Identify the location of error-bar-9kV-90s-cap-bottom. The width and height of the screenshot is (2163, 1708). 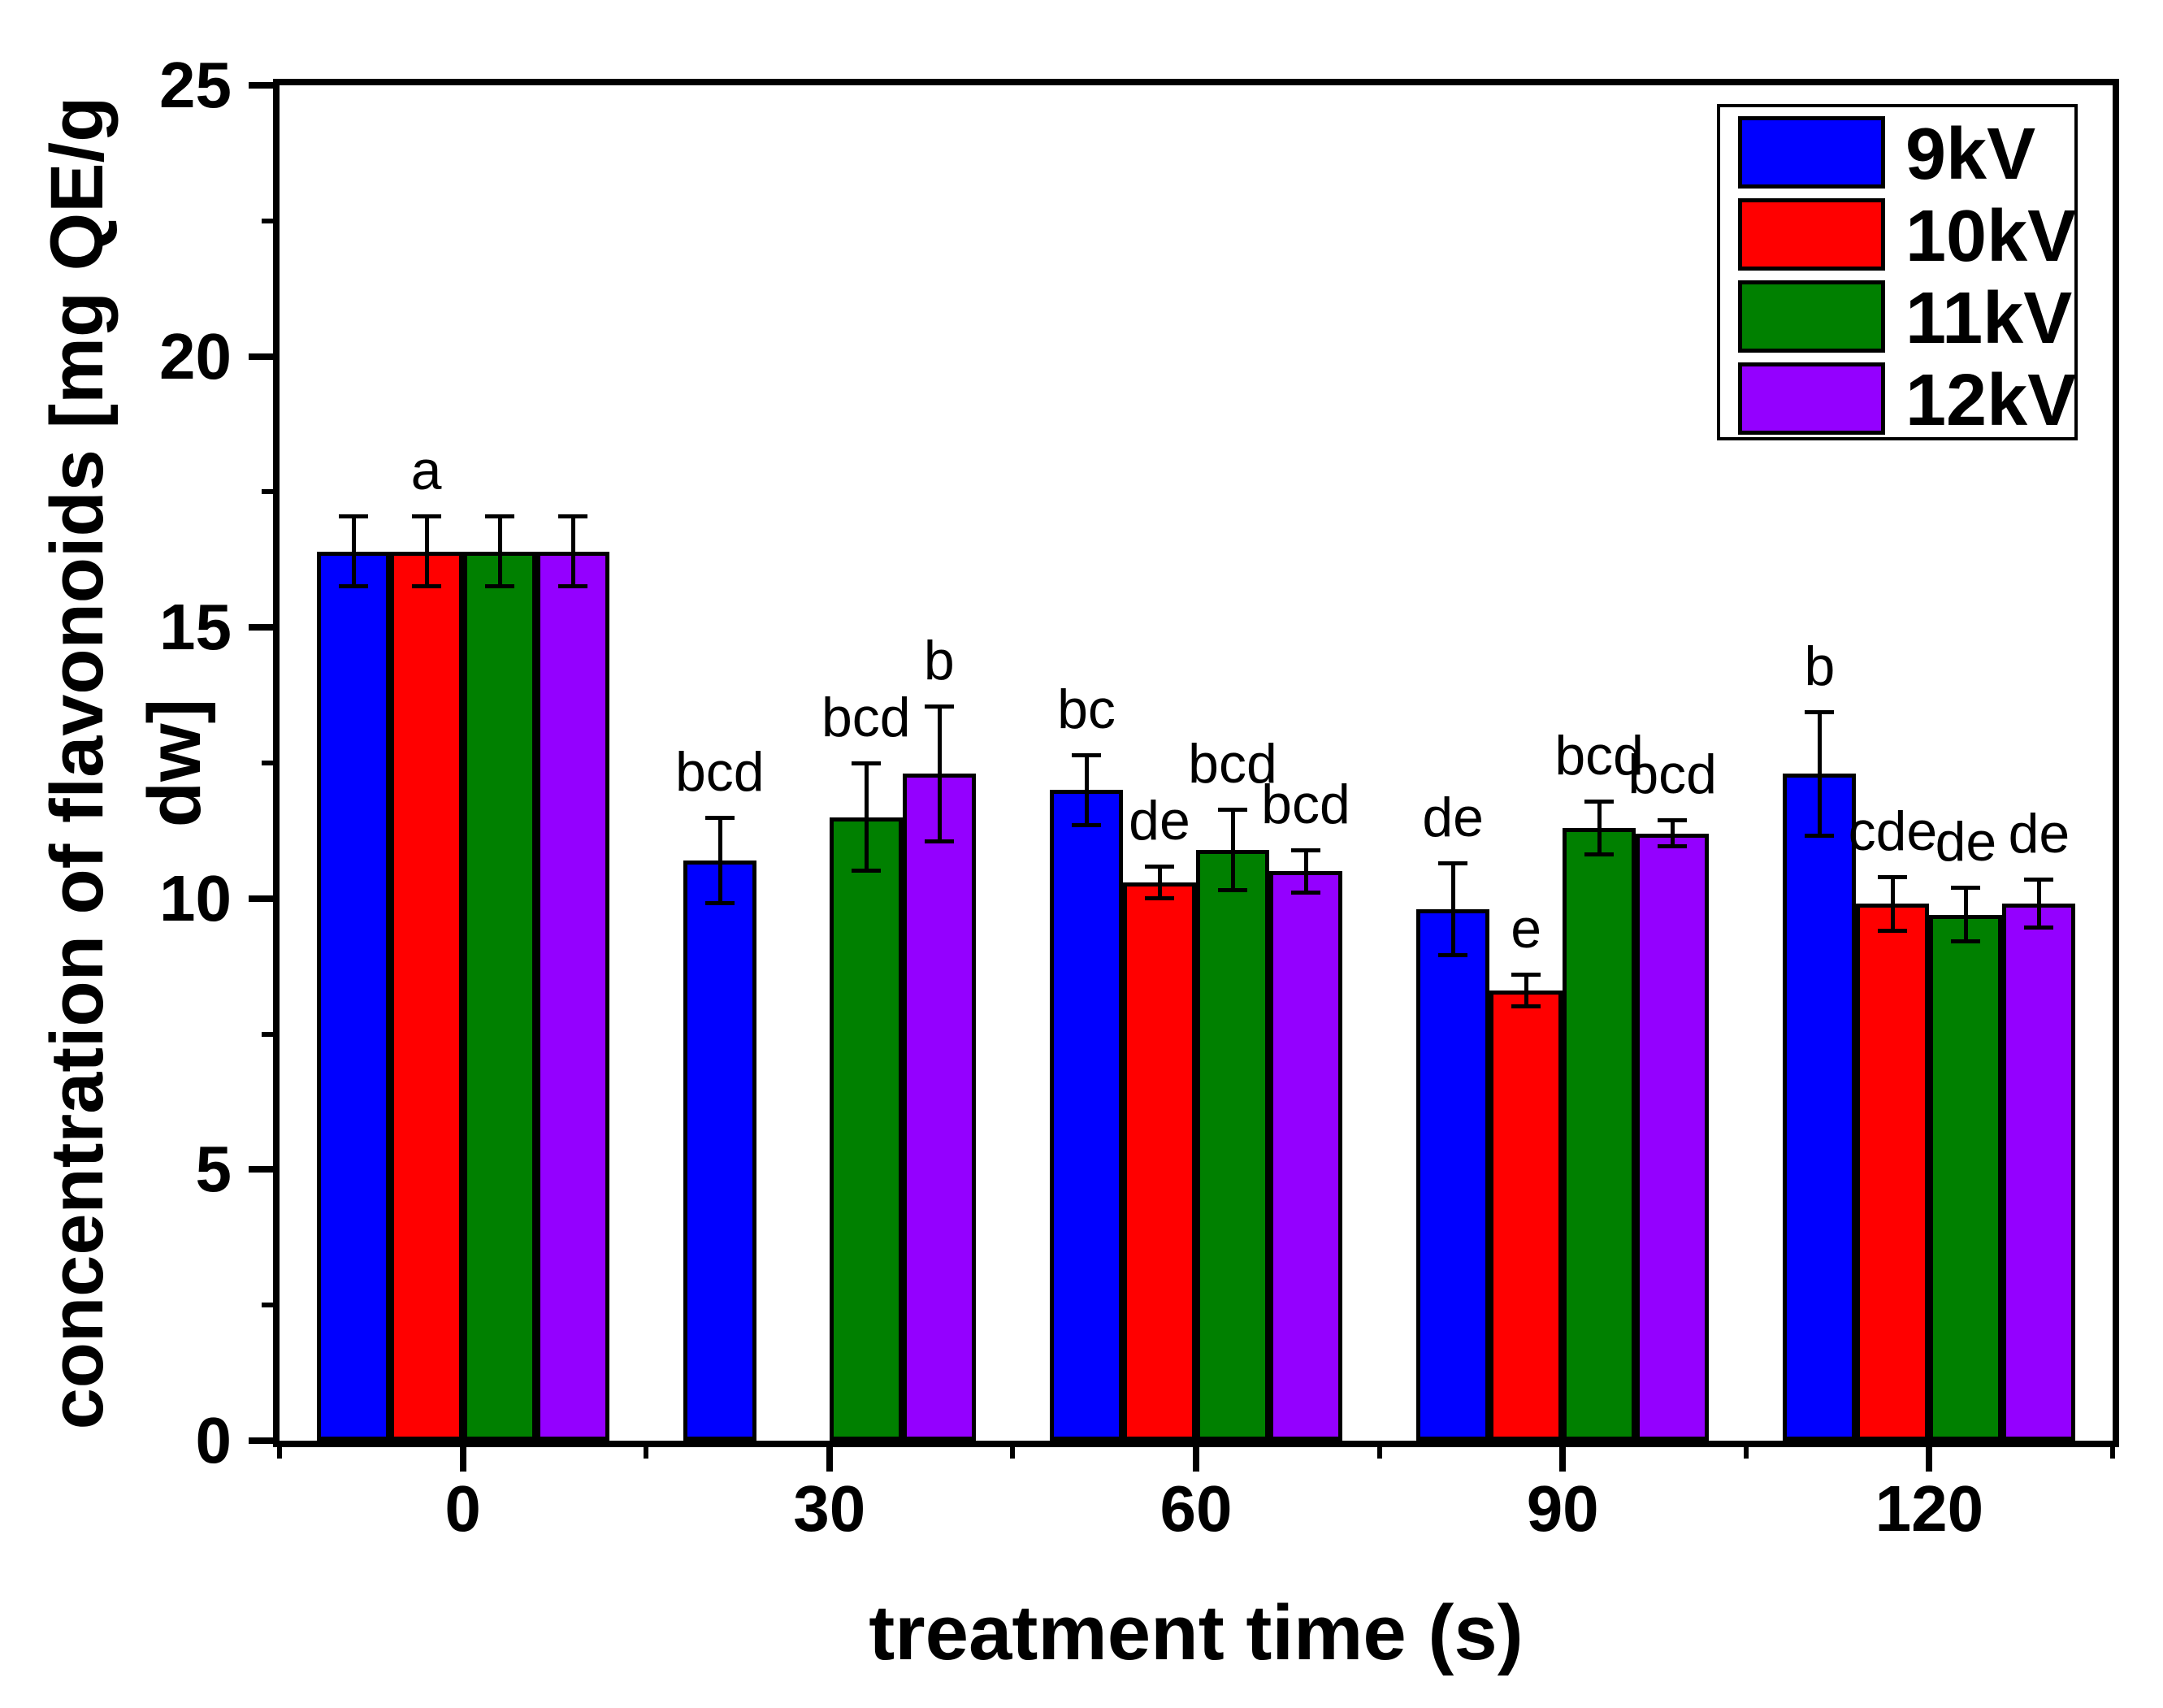
(1453, 954).